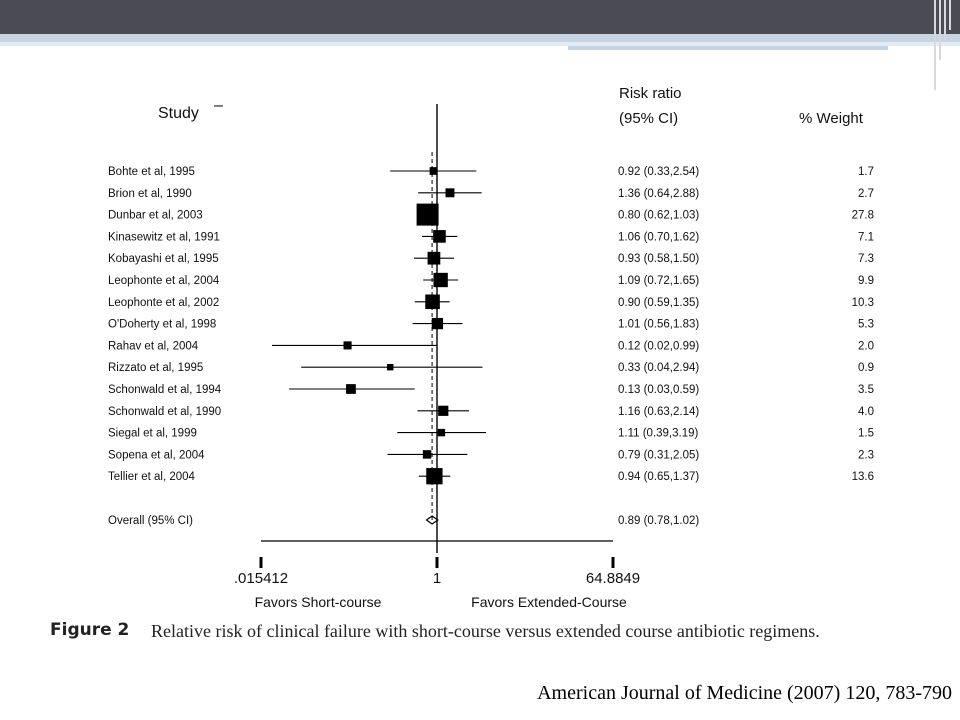 The image size is (960, 720). Describe the element at coordinates (155, 216) in the screenshot. I see `study-label: Dunbar et al, 2003` at that location.